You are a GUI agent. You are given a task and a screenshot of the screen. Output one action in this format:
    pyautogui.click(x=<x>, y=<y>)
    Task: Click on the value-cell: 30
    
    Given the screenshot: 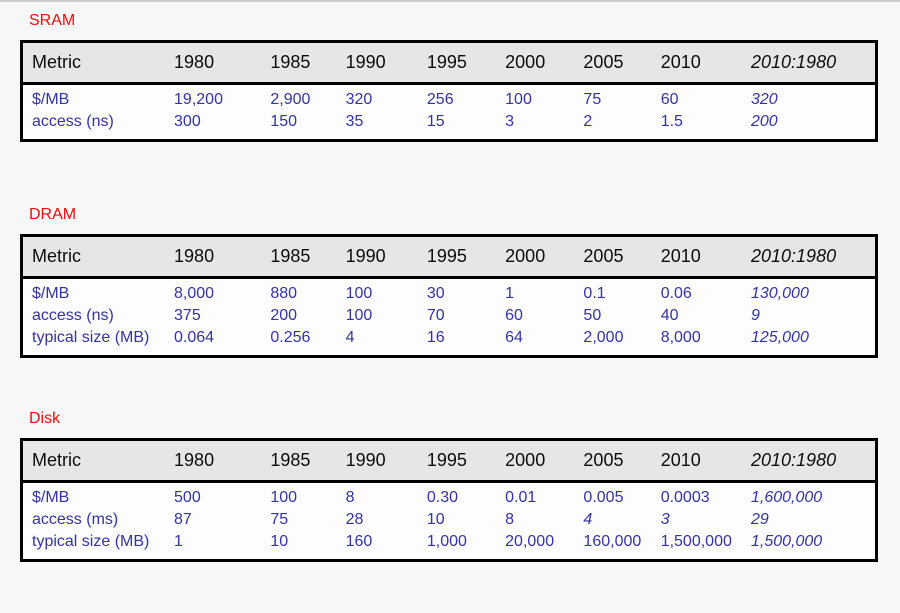 What is the action you would take?
    pyautogui.click(x=435, y=293)
    